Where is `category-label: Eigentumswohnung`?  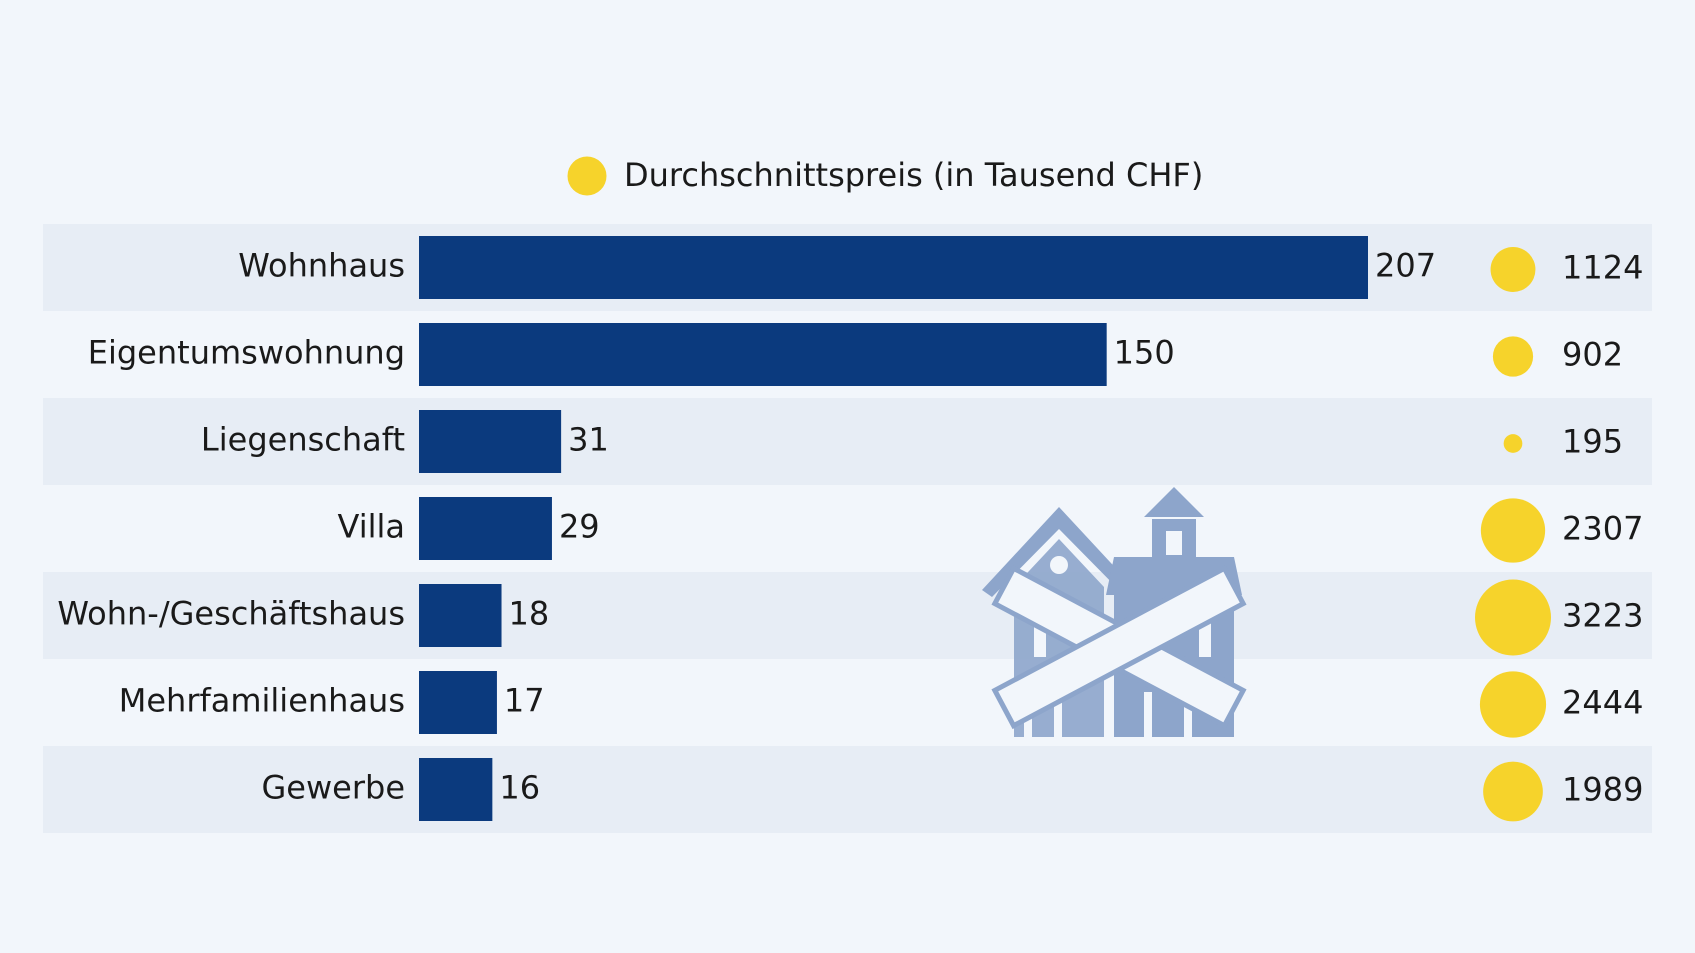
category-label: Eigentumswohnung is located at coordinates (246, 353).